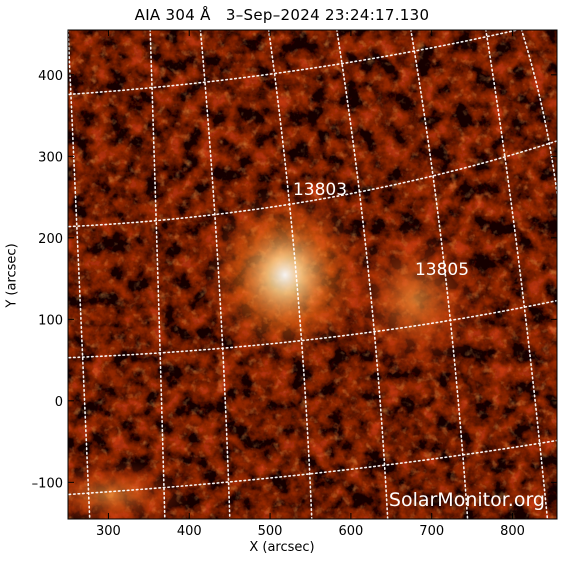 The height and width of the screenshot is (564, 564). I want to click on region-label-13805: 13805, so click(442, 270).